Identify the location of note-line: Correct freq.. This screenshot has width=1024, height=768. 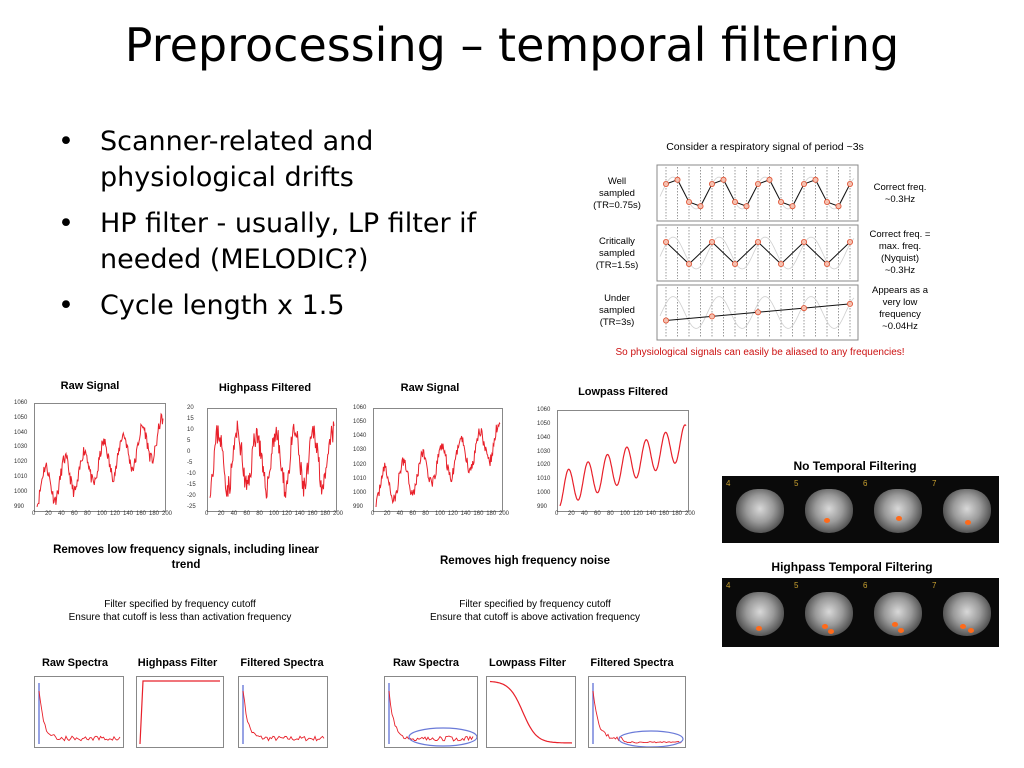
(900, 187).